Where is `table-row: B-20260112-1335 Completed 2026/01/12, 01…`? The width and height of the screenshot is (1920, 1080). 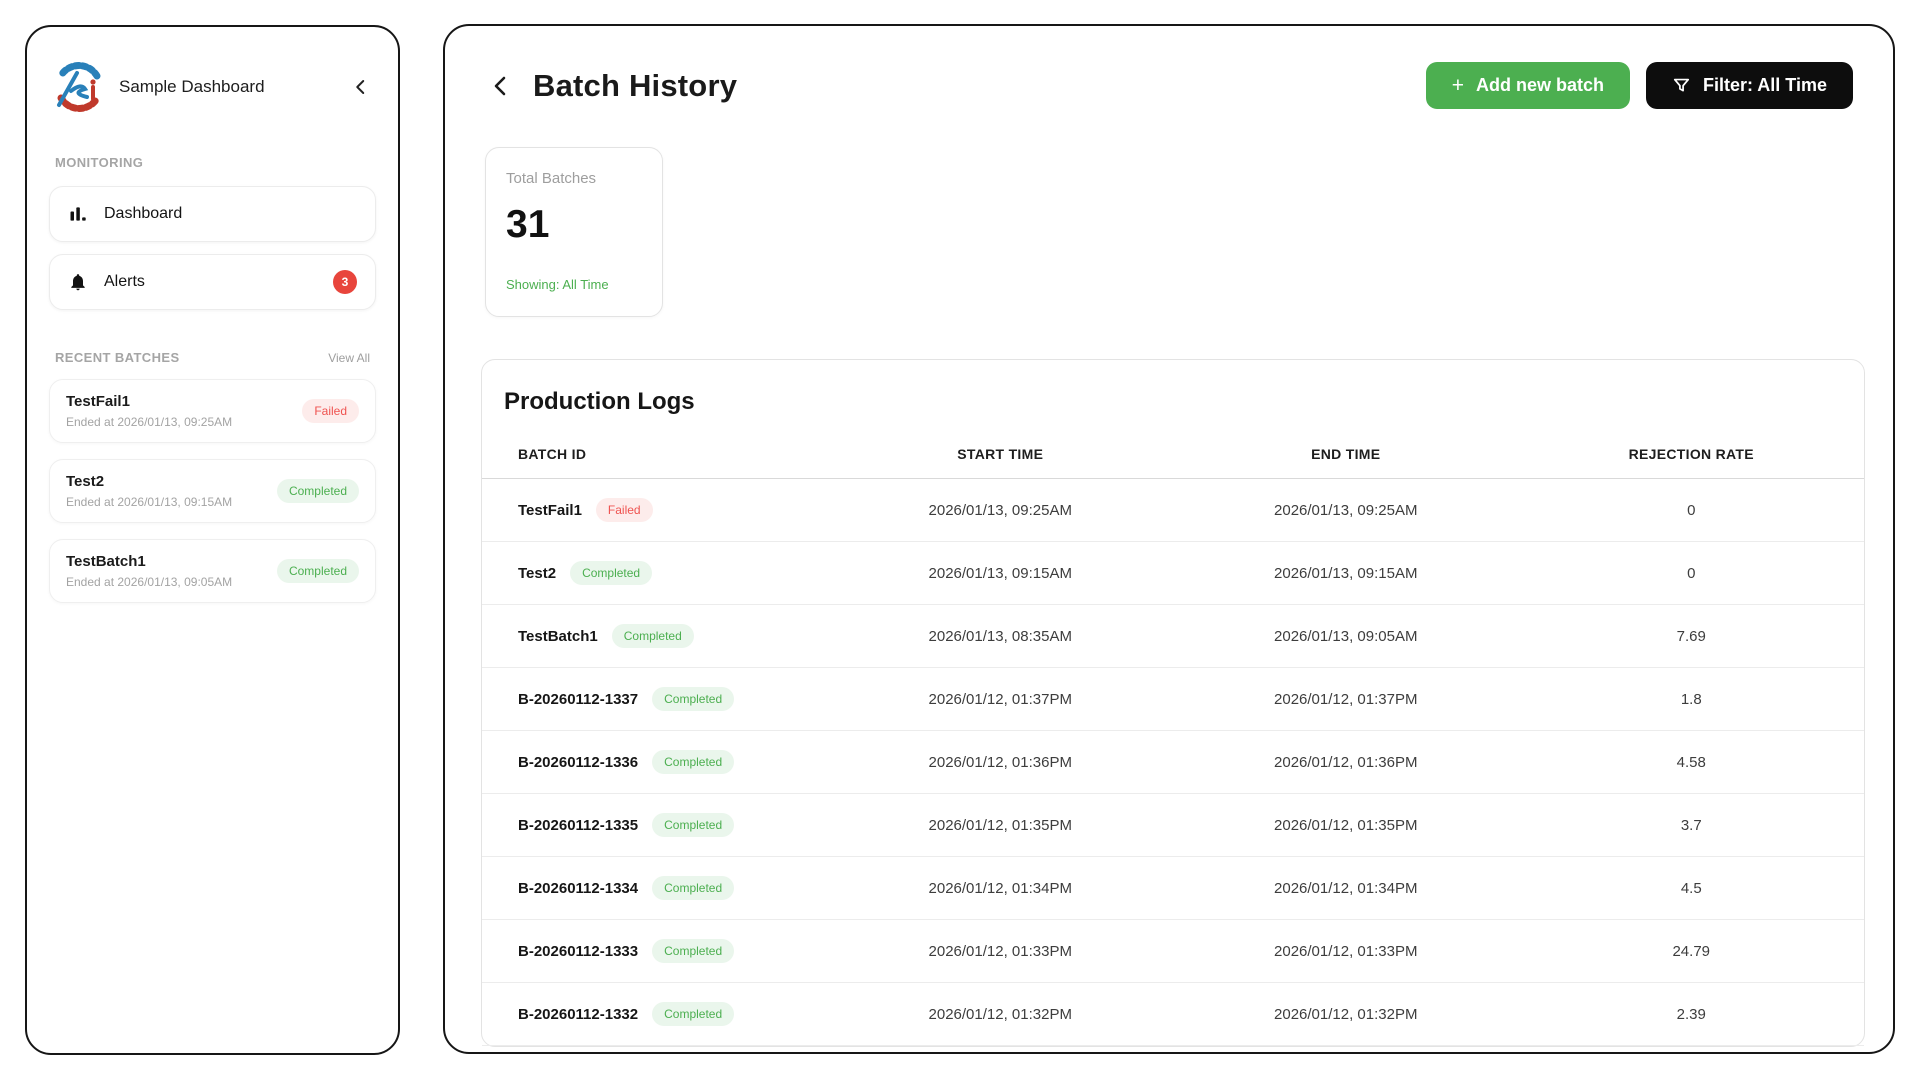
table-row: B-20260112-1335 Completed 2026/01/12, 01… is located at coordinates (1173, 825).